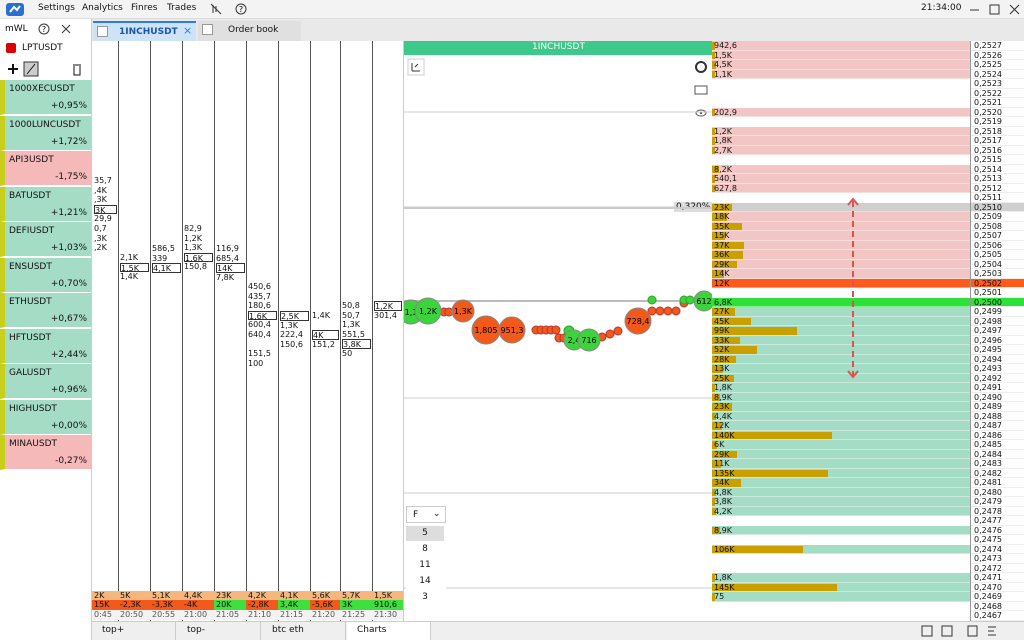 This screenshot has width=1024, height=640. Describe the element at coordinates (304, 631) in the screenshot. I see `bottom-tab: btc eth` at that location.